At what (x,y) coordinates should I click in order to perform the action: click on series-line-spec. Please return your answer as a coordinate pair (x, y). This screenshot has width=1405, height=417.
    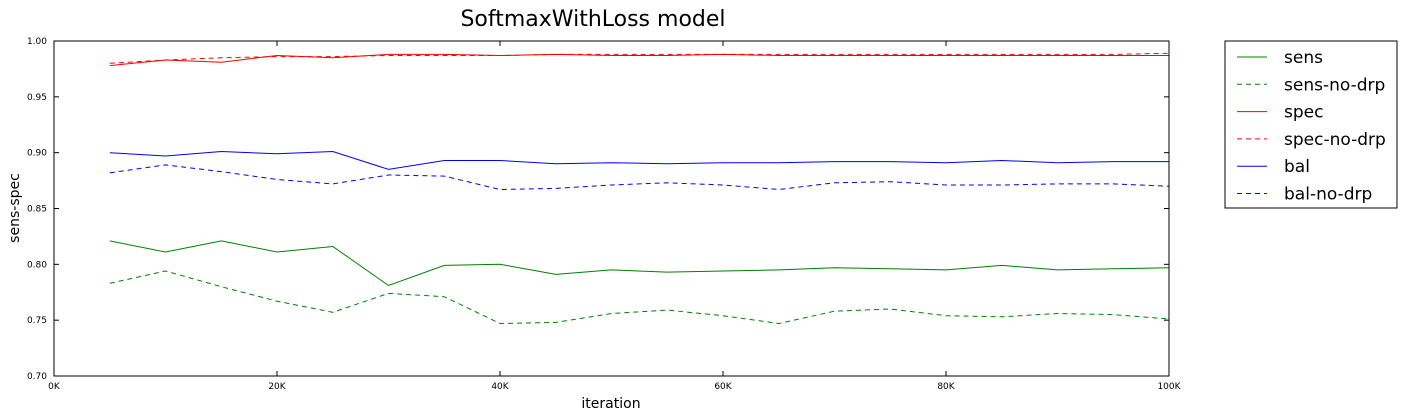
    Looking at the image, I should click on (639, 60).